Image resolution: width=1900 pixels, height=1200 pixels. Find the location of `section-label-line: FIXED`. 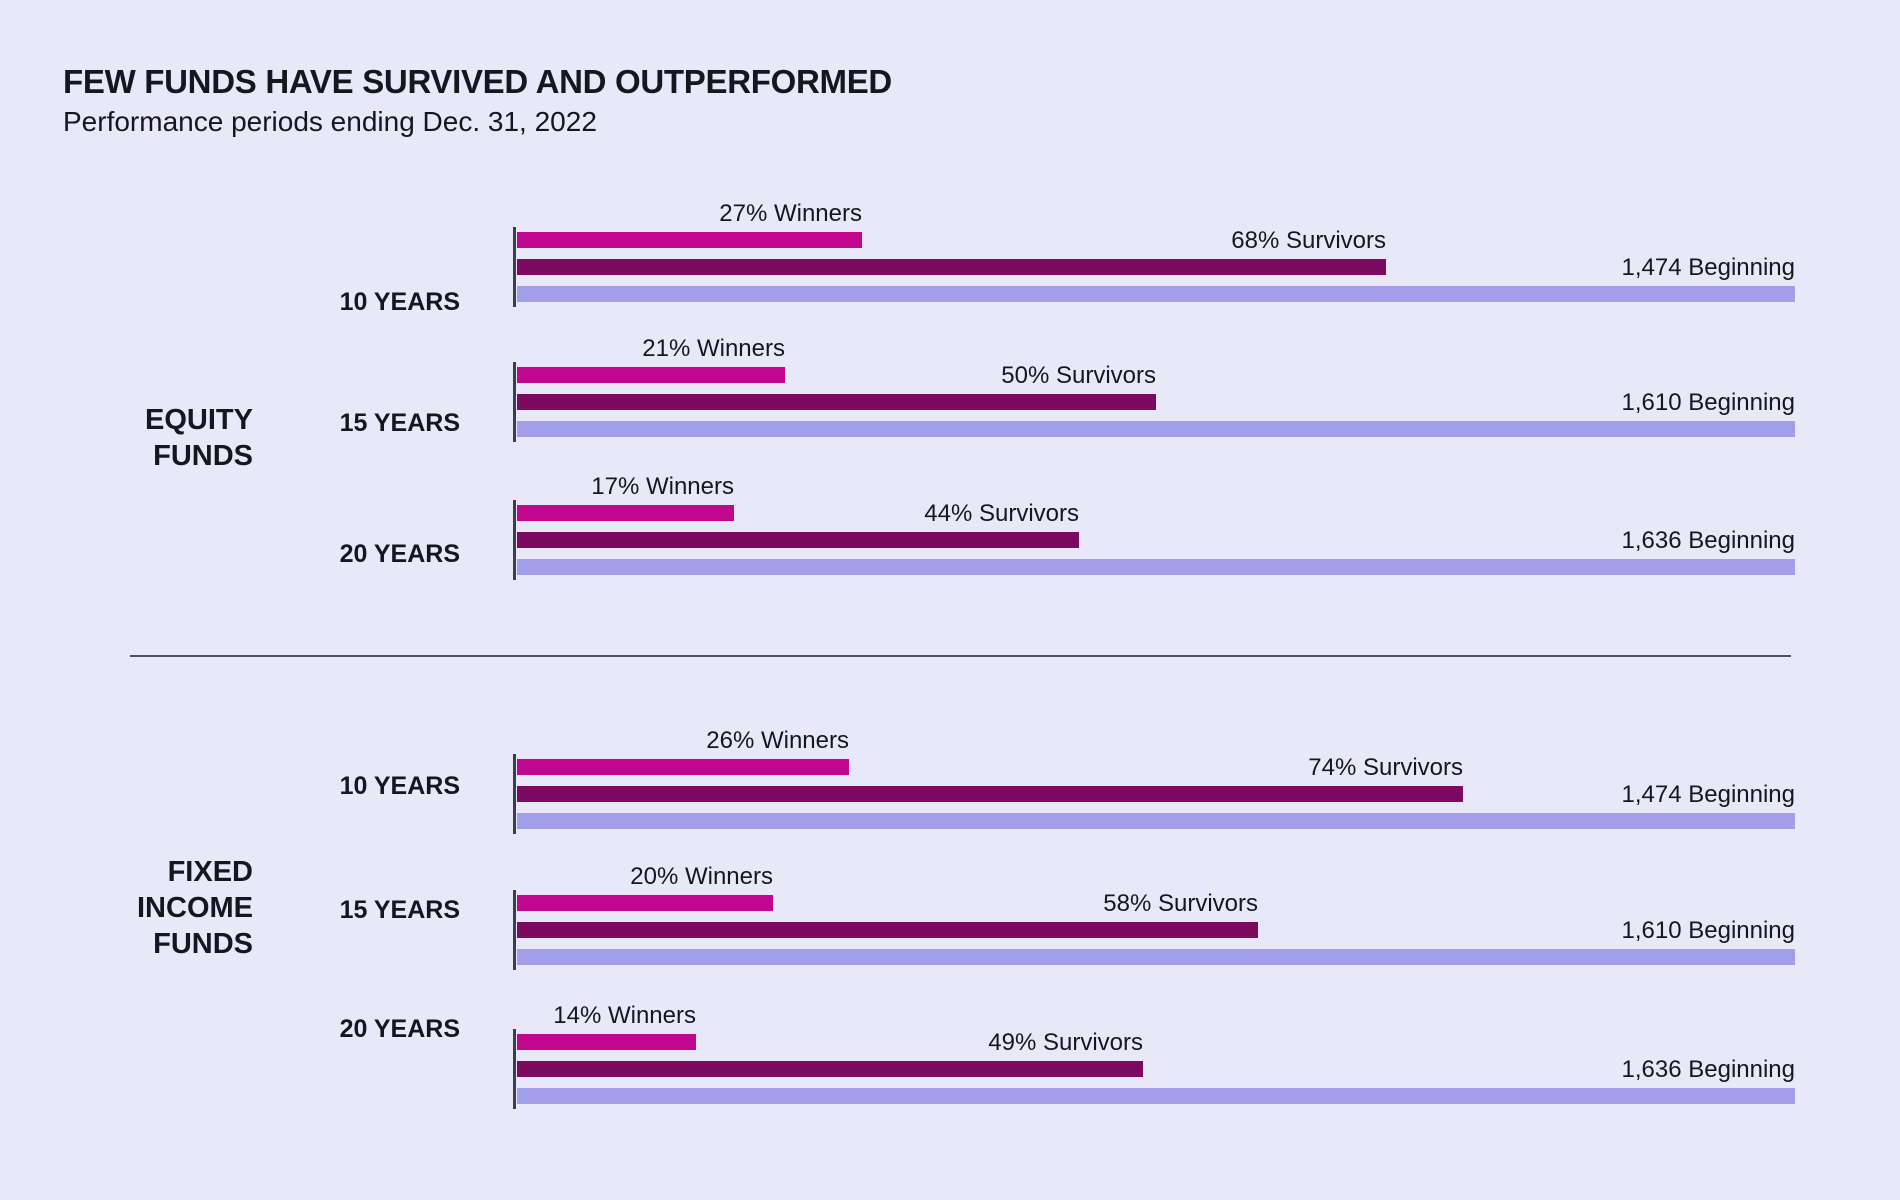

section-label-line: FIXED is located at coordinates (210, 872).